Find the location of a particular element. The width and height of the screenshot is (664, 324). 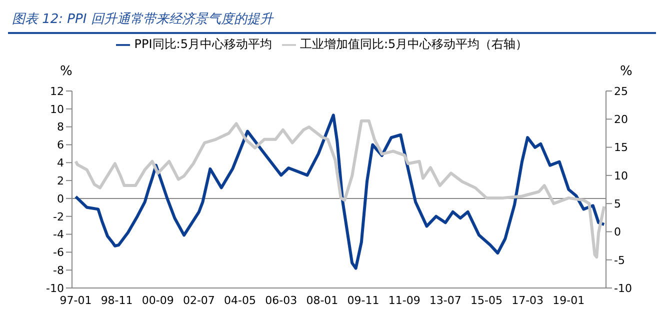

y-tick-label: 0 is located at coordinates (60, 199).